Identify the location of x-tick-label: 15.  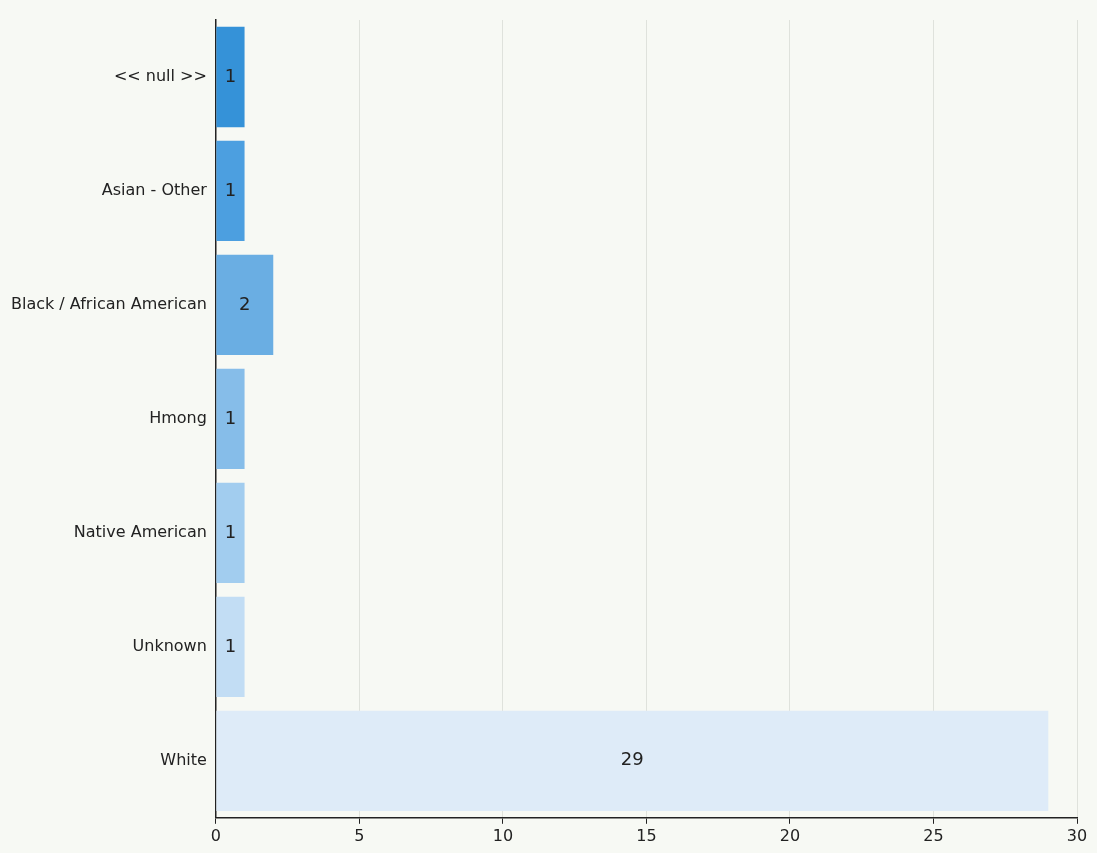
(646, 835).